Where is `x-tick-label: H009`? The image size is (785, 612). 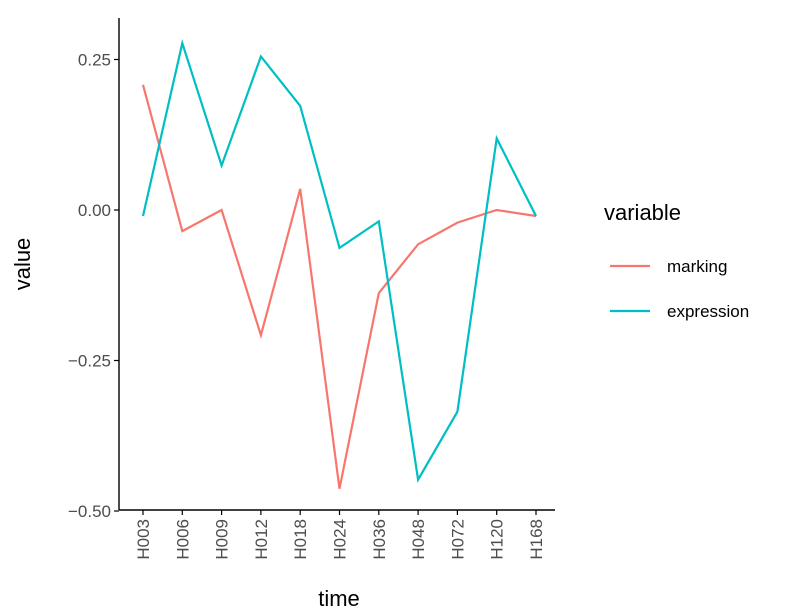 x-tick-label: H009 is located at coordinates (222, 539).